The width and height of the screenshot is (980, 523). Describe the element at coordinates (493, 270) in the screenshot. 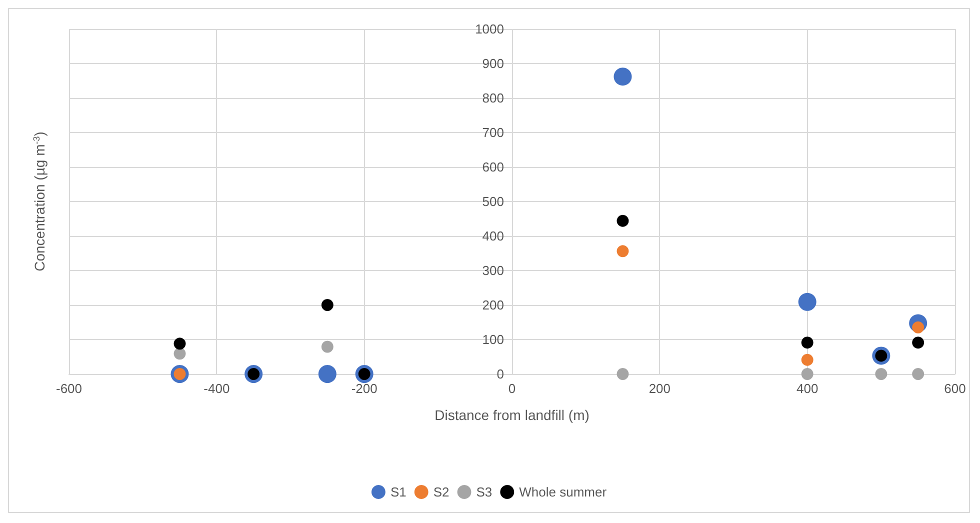

I see `y-tick-label: 300` at that location.